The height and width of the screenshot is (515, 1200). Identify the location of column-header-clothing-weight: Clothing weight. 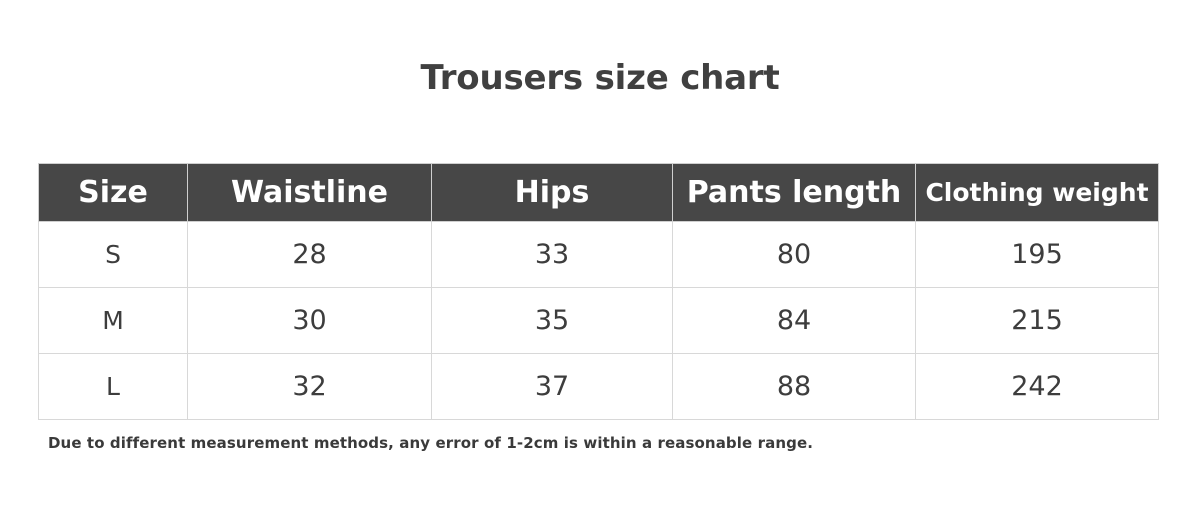
(1037, 192).